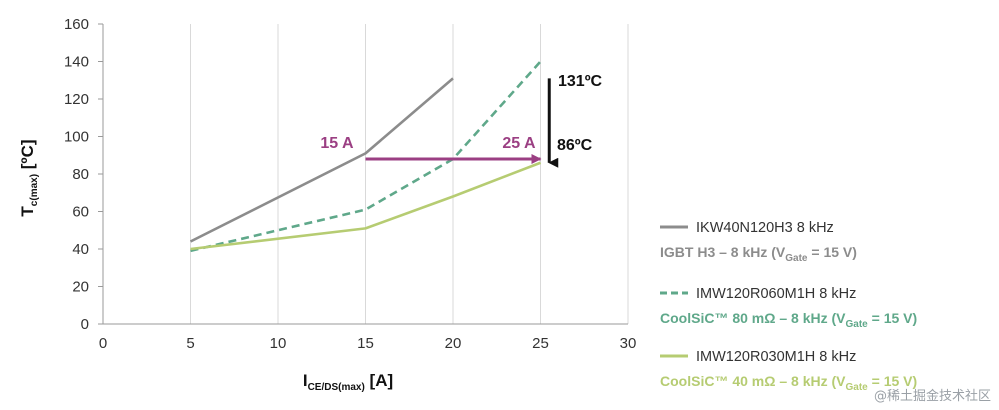 This screenshot has width=999, height=410. What do you see at coordinates (788, 320) in the screenshot?
I see `legend-subtitle-2: CoolSiC™ 80 mΩ – 8 kHz (VGate = 15 V)` at bounding box center [788, 320].